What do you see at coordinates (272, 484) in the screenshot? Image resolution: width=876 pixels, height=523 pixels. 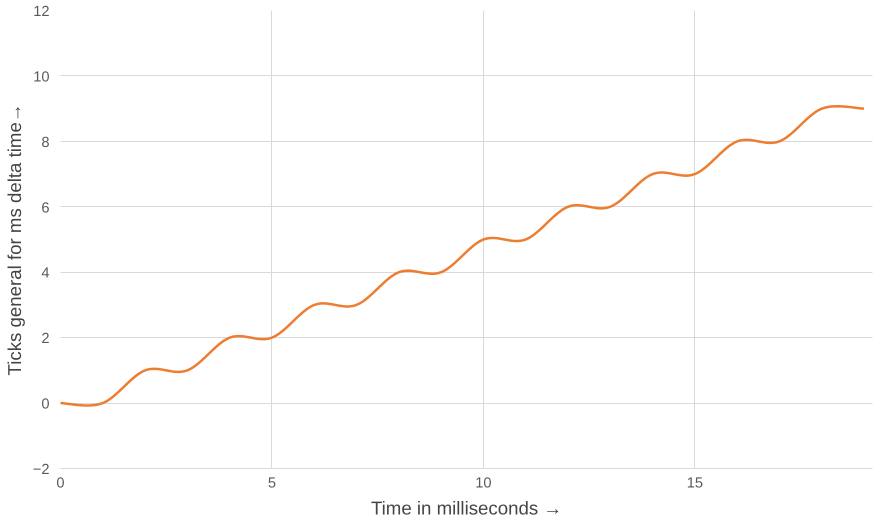 I see `x-tick-label: 5` at bounding box center [272, 484].